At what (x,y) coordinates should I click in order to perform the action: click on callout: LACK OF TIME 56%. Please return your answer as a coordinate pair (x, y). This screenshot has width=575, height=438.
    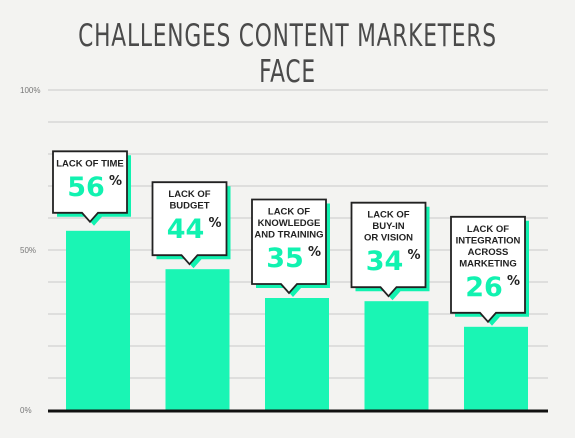
    Looking at the image, I should click on (91, 188).